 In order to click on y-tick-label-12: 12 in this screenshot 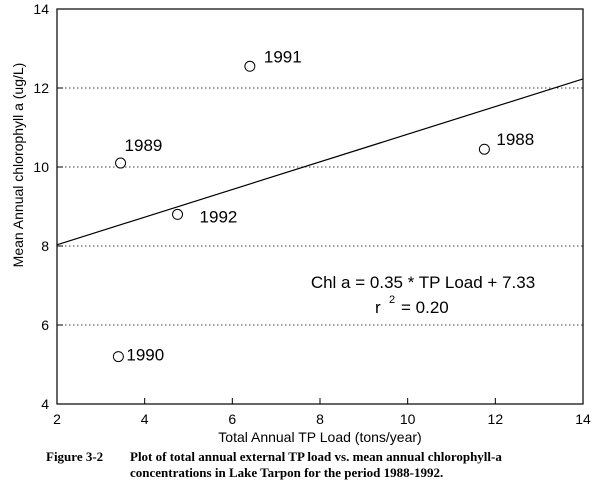, I will do `click(41, 88)`.